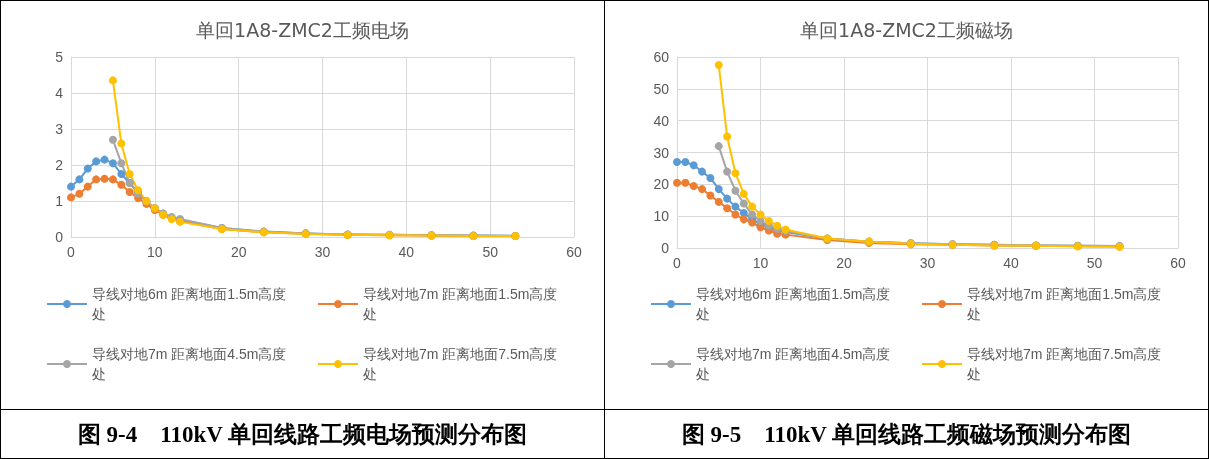  What do you see at coordinates (661, 120) in the screenshot?
I see `y-tick-label: 40` at bounding box center [661, 120].